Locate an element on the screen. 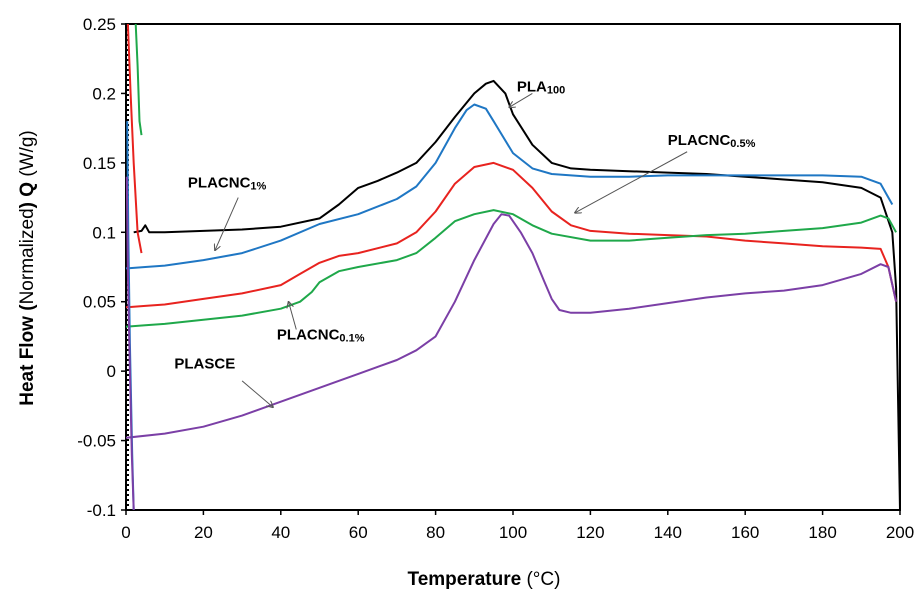 This screenshot has height=589, width=921. annotation-label-1: PLACNC0.5% is located at coordinates (712, 141).